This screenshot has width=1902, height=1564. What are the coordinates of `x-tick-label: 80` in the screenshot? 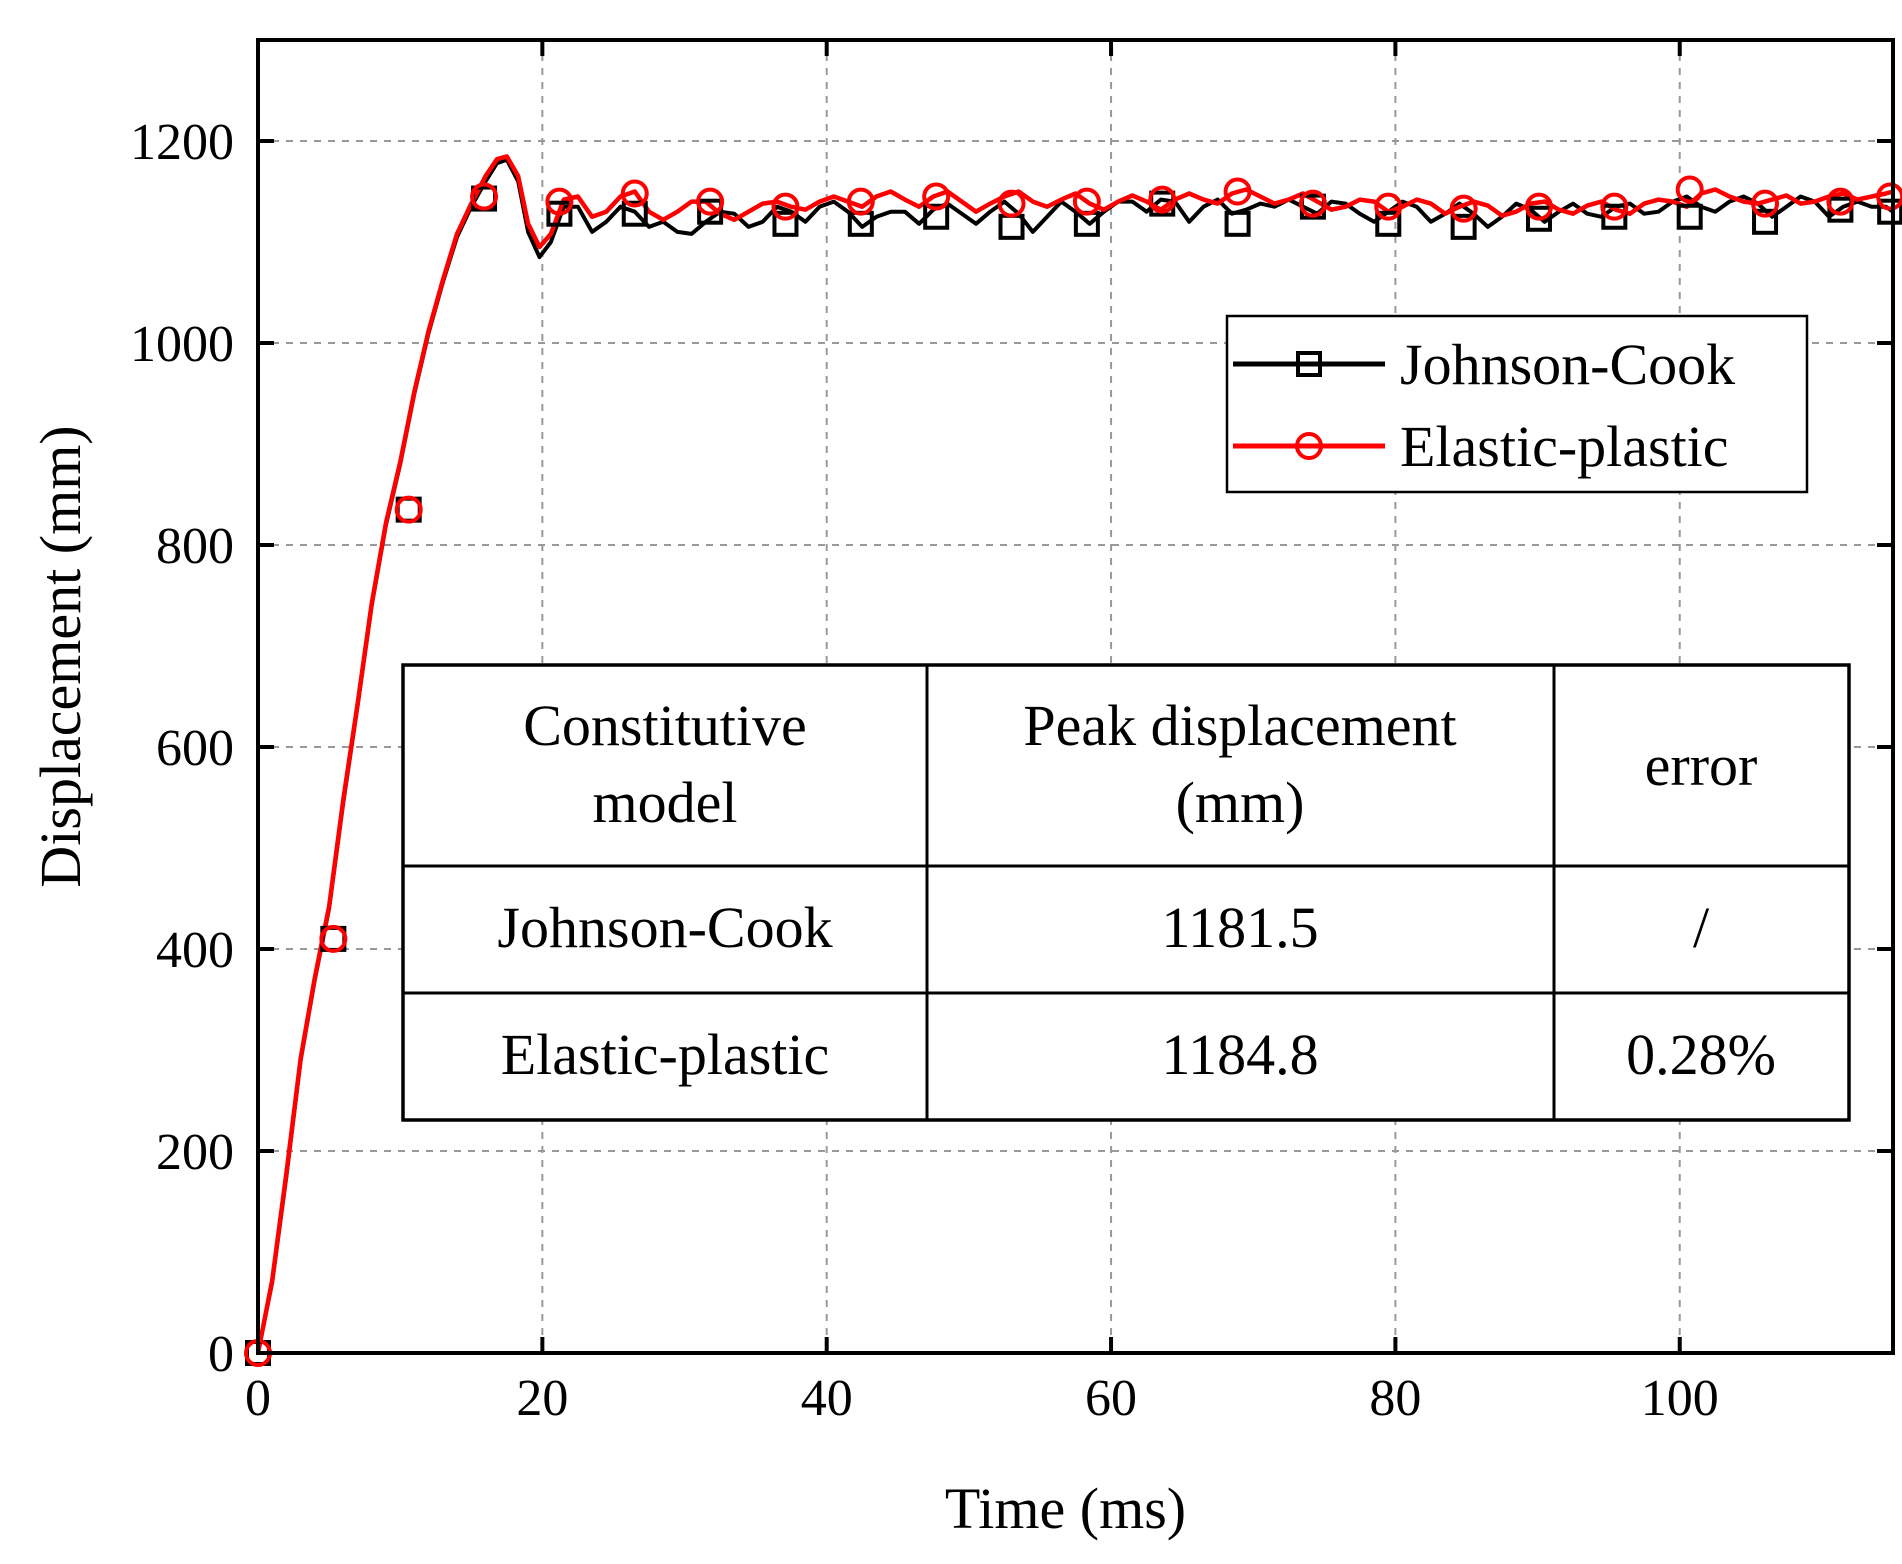 It's located at (1395, 1398).